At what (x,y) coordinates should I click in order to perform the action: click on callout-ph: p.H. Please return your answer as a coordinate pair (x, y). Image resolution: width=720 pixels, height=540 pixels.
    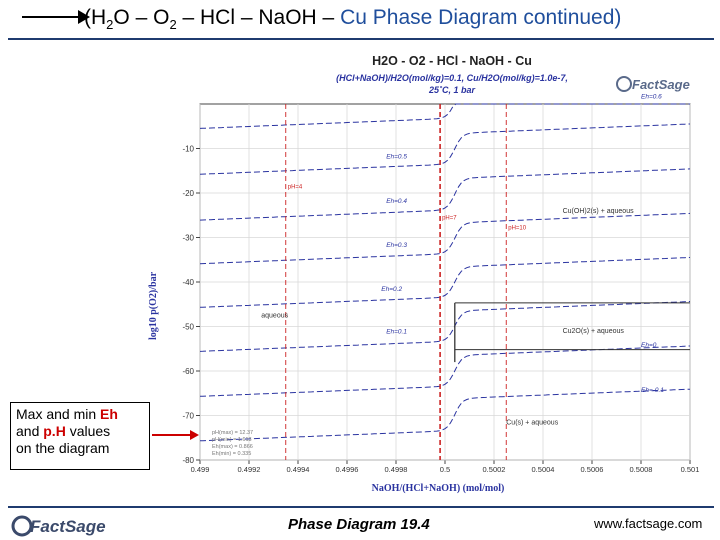
    Looking at the image, I should click on (54, 431).